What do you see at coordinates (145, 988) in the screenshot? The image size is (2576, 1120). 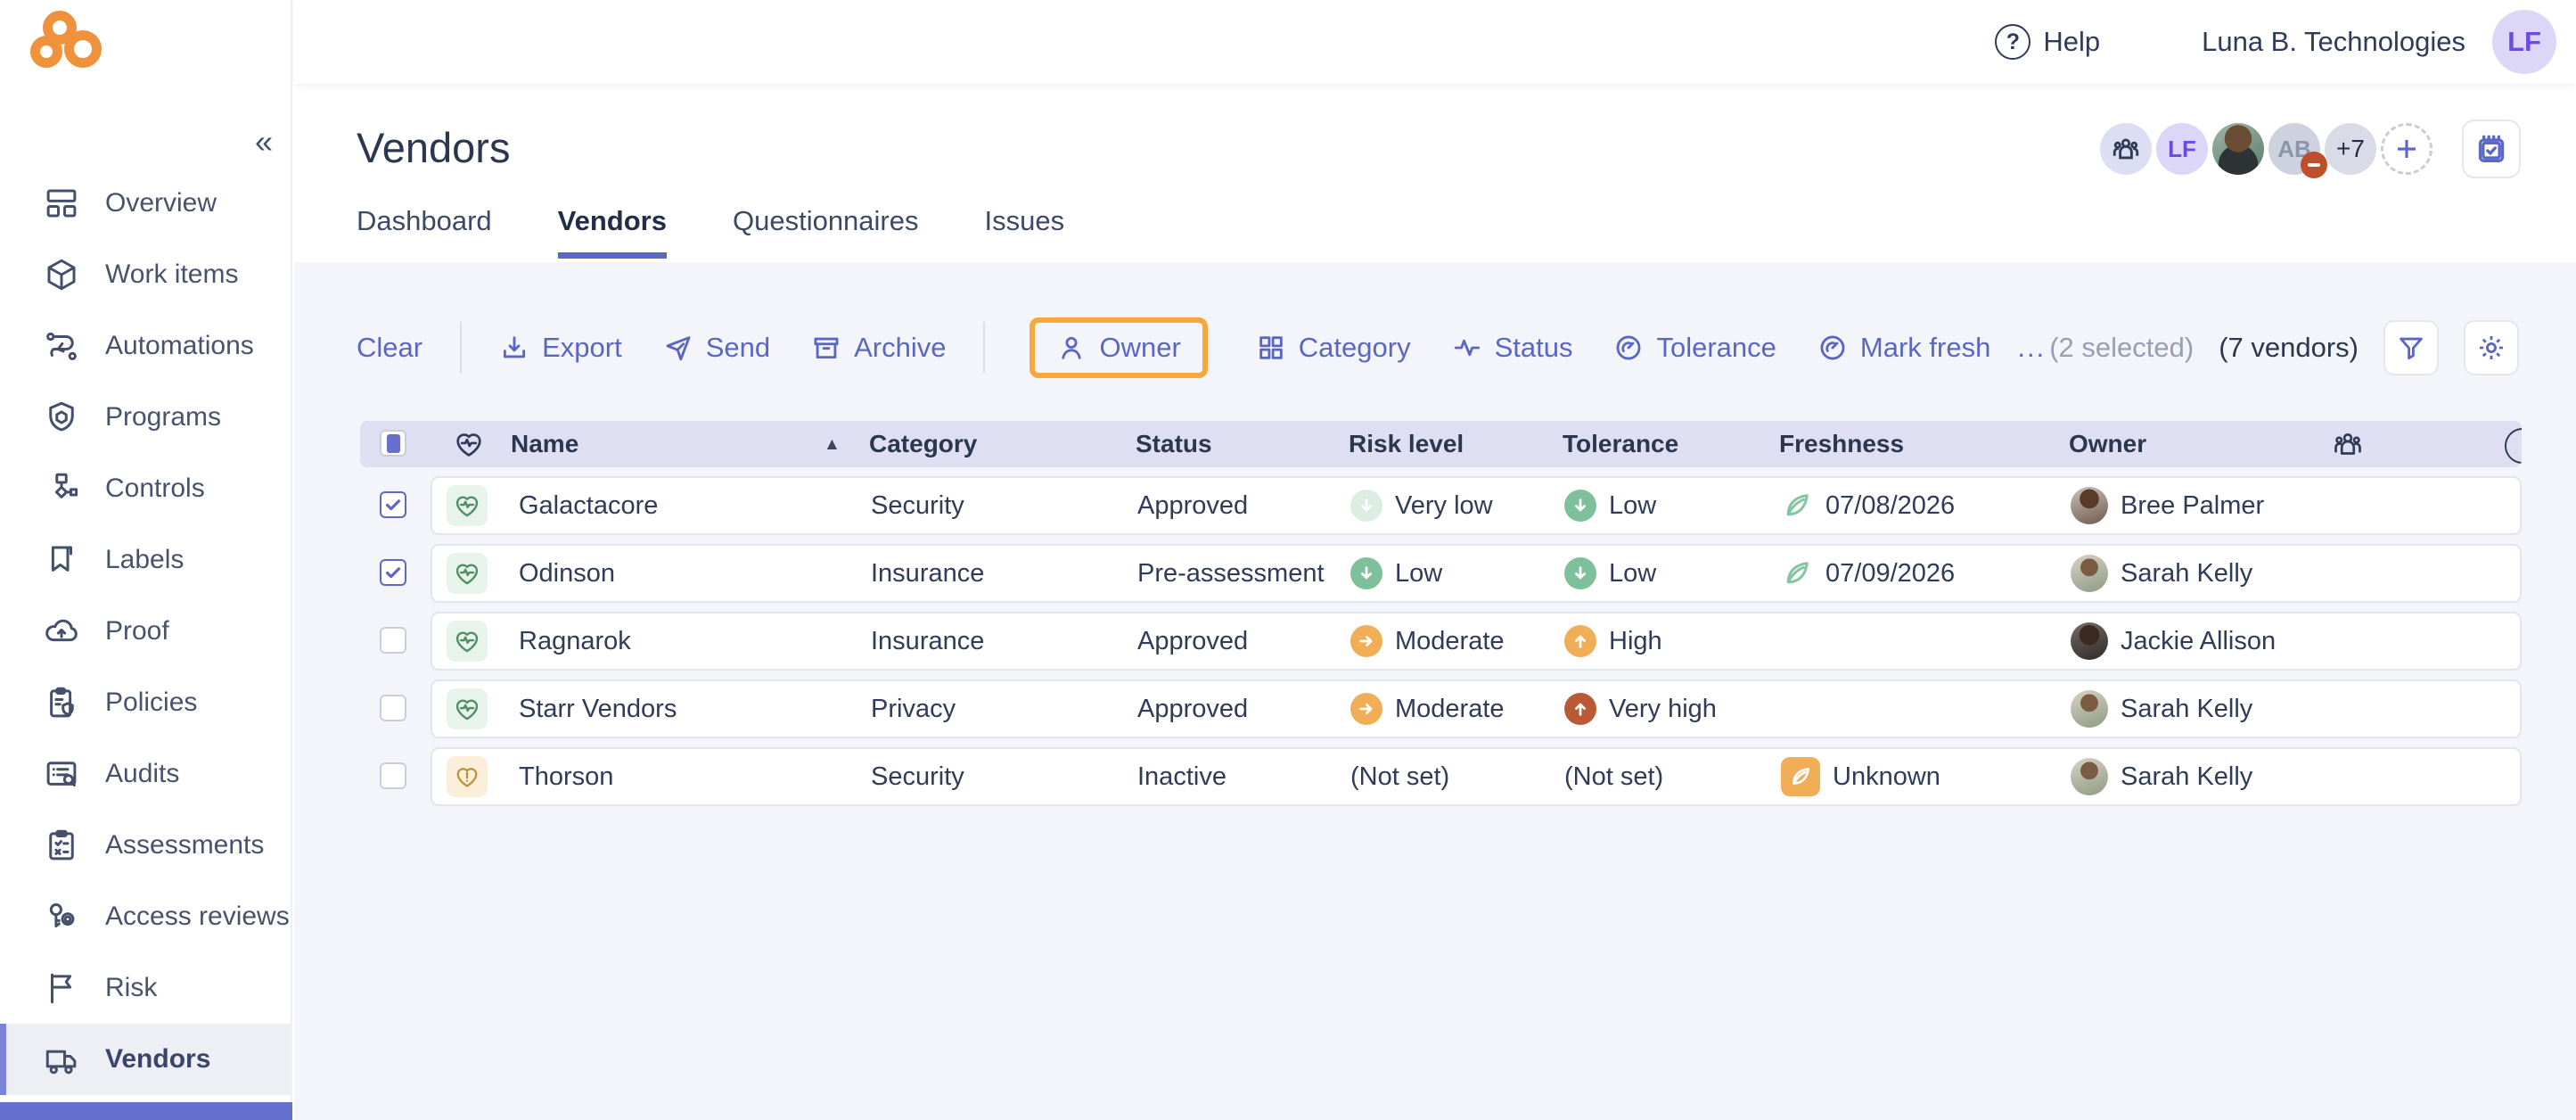 I see `sidebar-item-risk: Risk` at bounding box center [145, 988].